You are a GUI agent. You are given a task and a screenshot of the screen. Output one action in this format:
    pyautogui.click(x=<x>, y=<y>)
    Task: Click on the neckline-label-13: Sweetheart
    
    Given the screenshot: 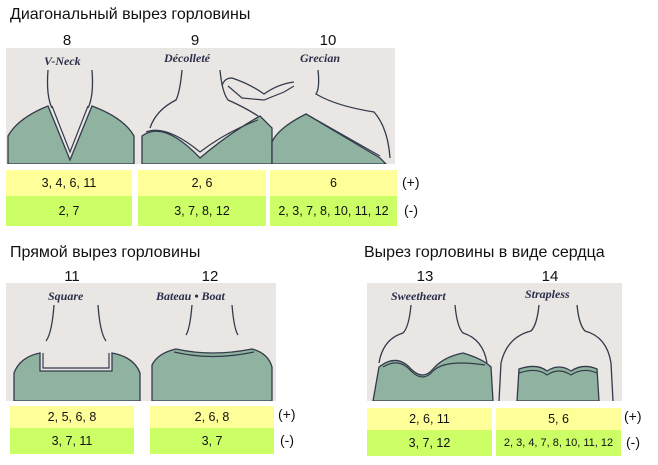 What is the action you would take?
    pyautogui.click(x=418, y=296)
    